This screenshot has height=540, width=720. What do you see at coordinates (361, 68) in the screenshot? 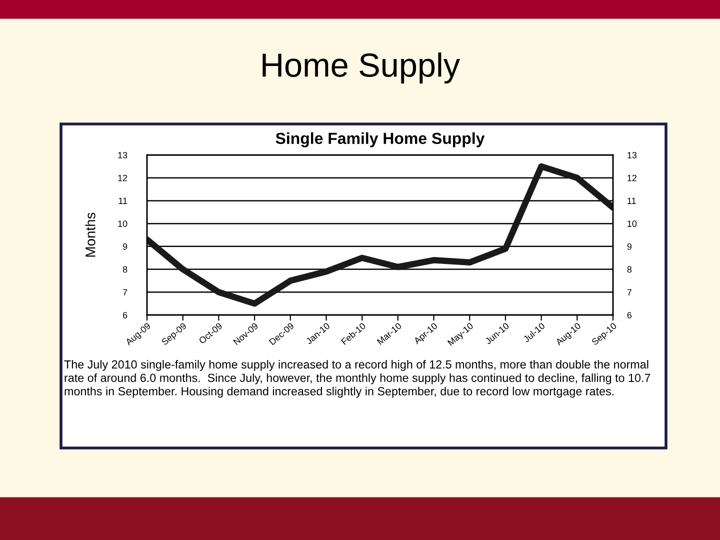
I see `chart-title: Home Supply` at bounding box center [361, 68].